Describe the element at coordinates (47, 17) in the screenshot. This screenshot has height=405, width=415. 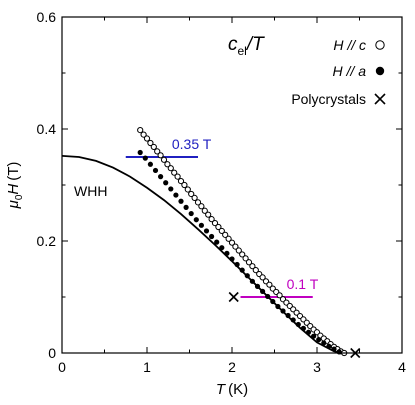
I see `y-tick-label: 0.6` at that location.